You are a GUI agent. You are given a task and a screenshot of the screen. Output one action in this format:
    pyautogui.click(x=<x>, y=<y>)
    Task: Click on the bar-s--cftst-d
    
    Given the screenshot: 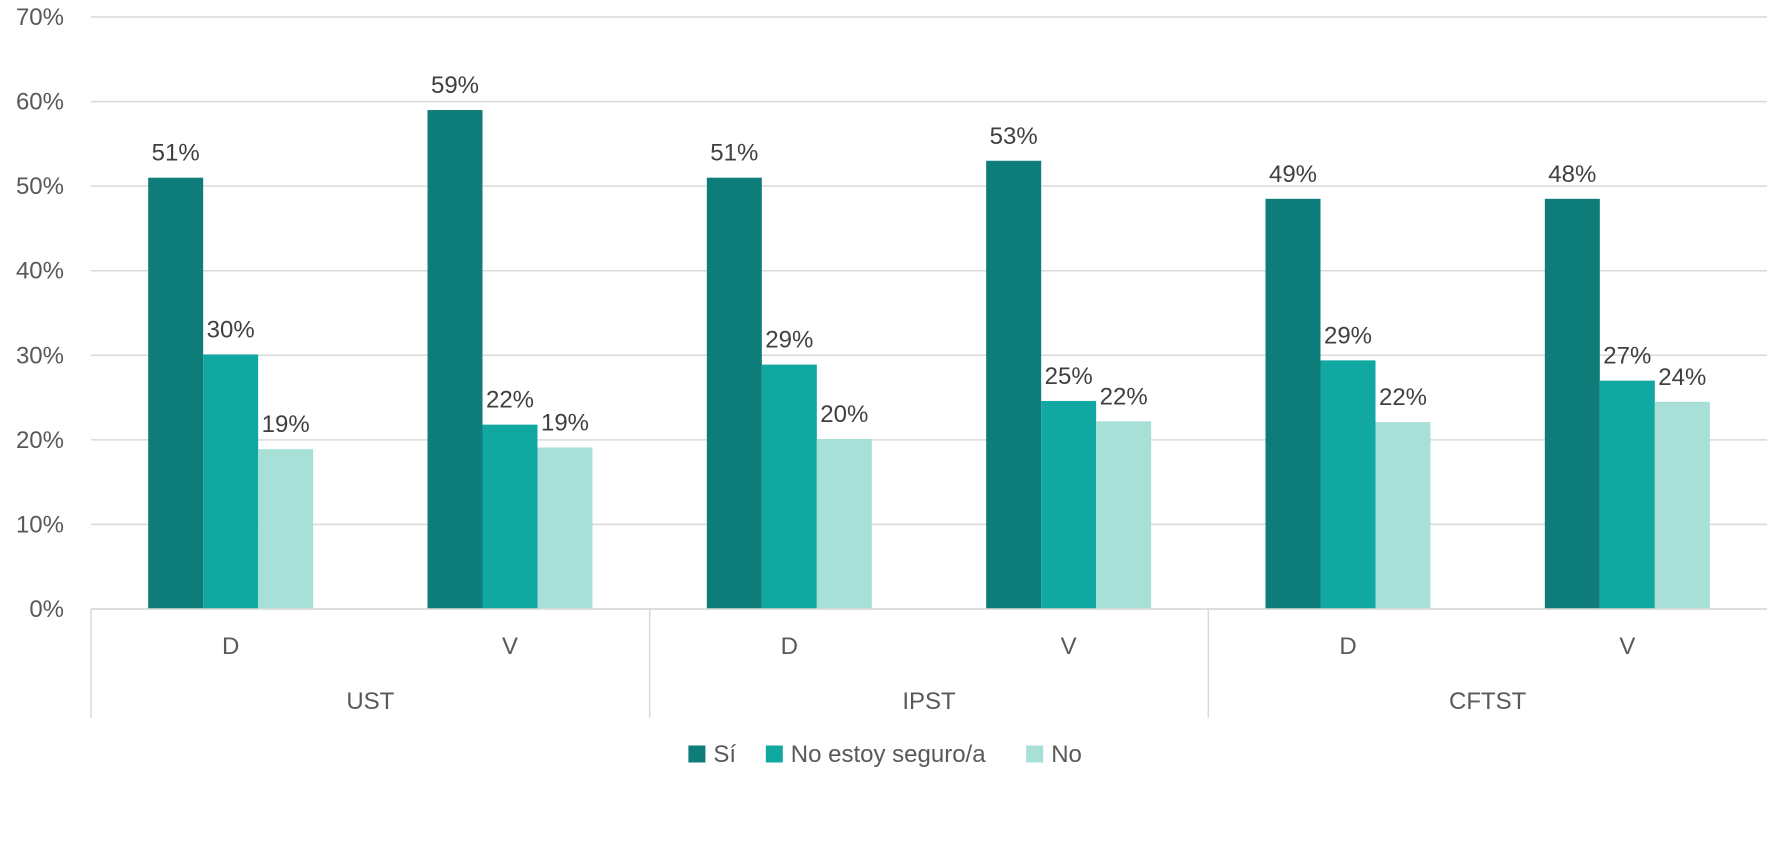 What is the action you would take?
    pyautogui.click(x=1293, y=404)
    